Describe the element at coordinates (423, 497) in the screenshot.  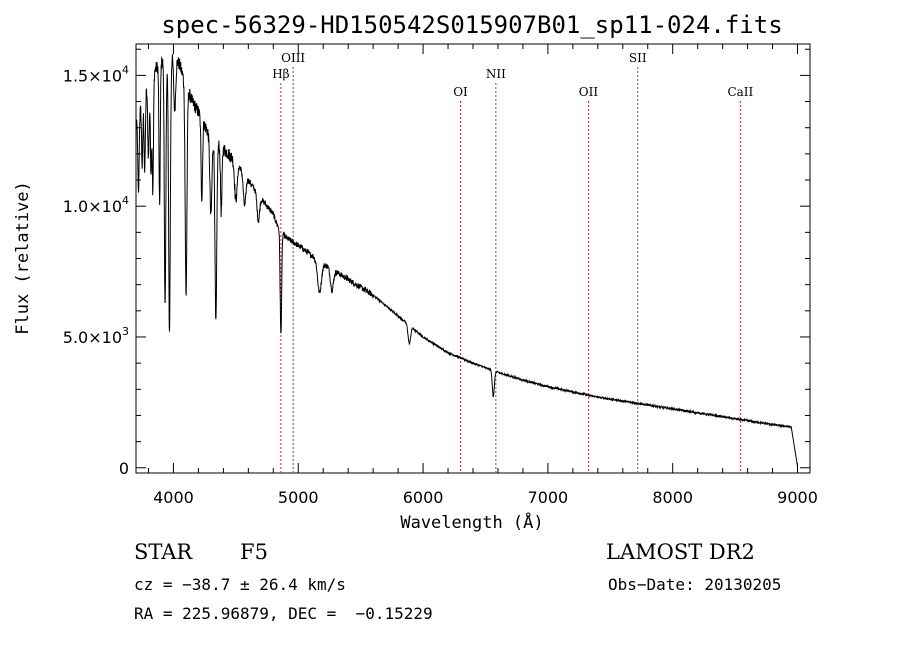
I see `x-tick-label: 6000` at that location.